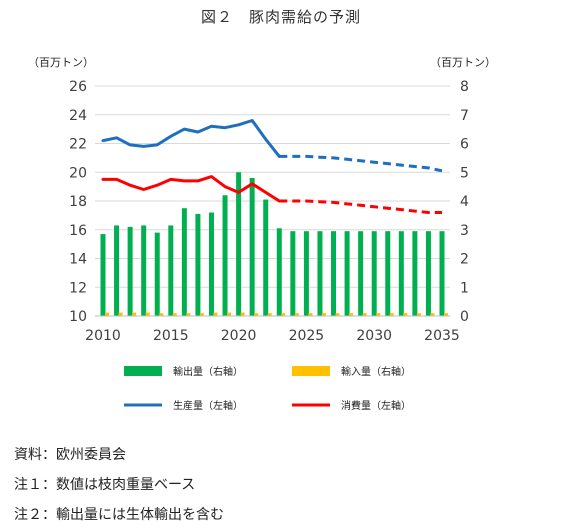 This screenshot has width=562, height=531. What do you see at coordinates (464, 87) in the screenshot?
I see `right-tick-label: 8` at bounding box center [464, 87].